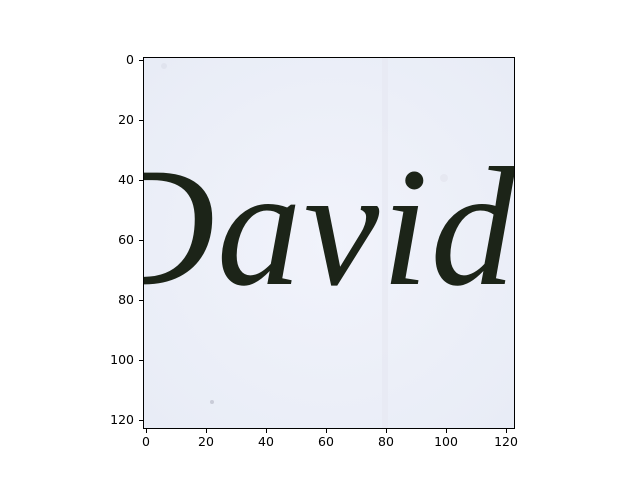  What do you see at coordinates (446, 441) in the screenshot?
I see `x-tick-label: 100` at bounding box center [446, 441].